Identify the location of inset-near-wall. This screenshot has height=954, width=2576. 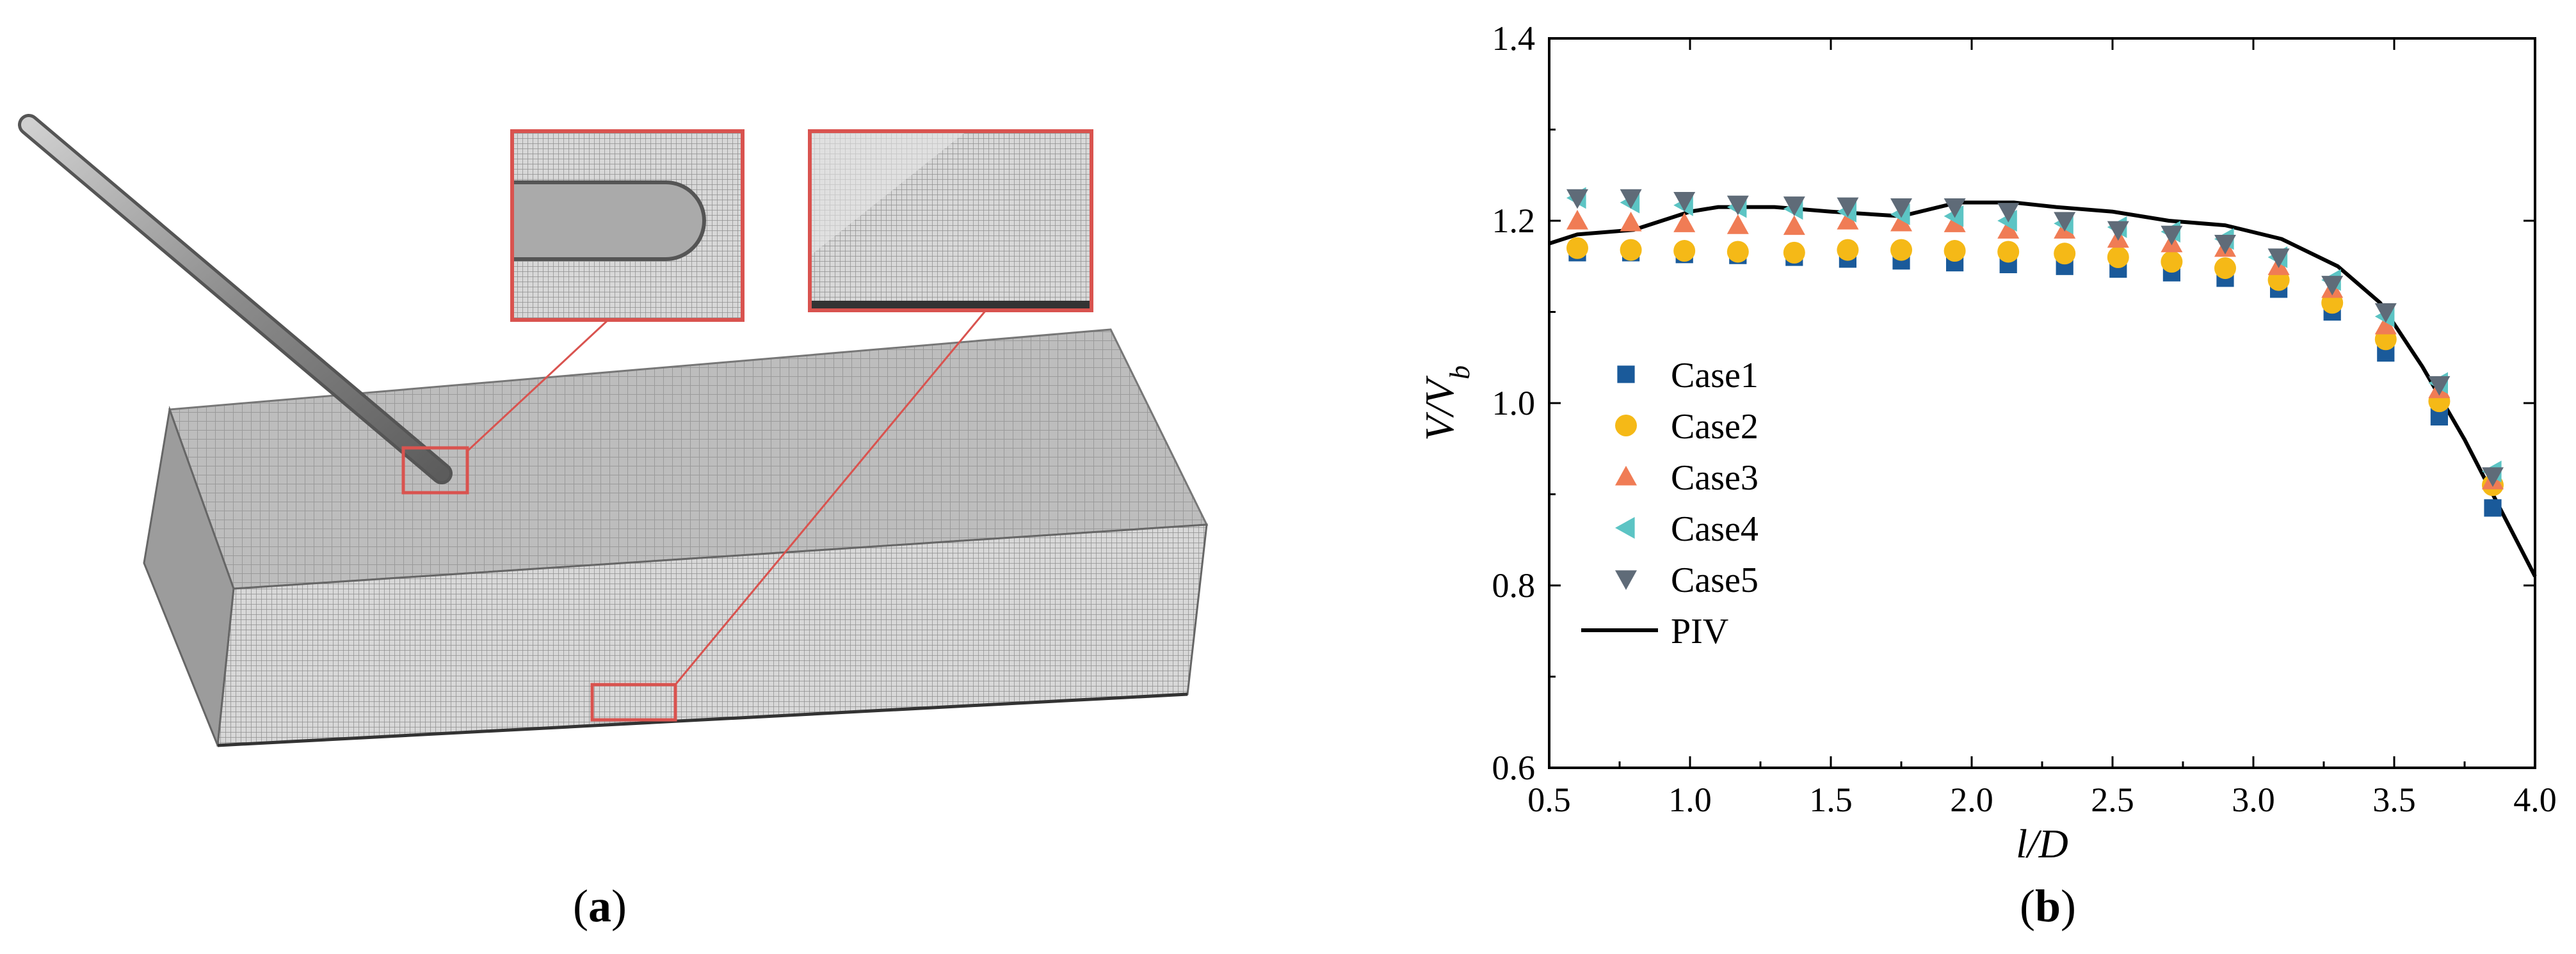
(950, 220).